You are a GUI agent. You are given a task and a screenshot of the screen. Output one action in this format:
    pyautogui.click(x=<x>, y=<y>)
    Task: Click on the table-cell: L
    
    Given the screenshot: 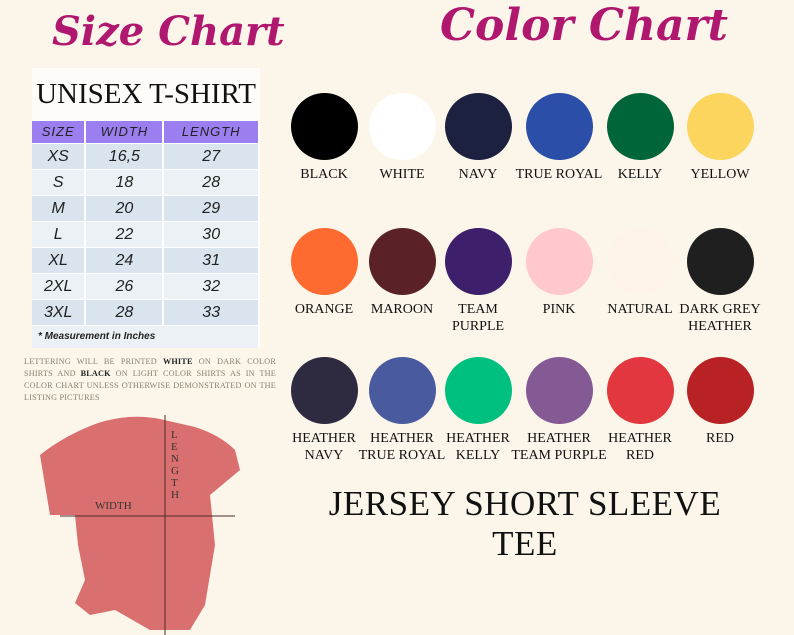 What is the action you would take?
    pyautogui.click(x=59, y=234)
    